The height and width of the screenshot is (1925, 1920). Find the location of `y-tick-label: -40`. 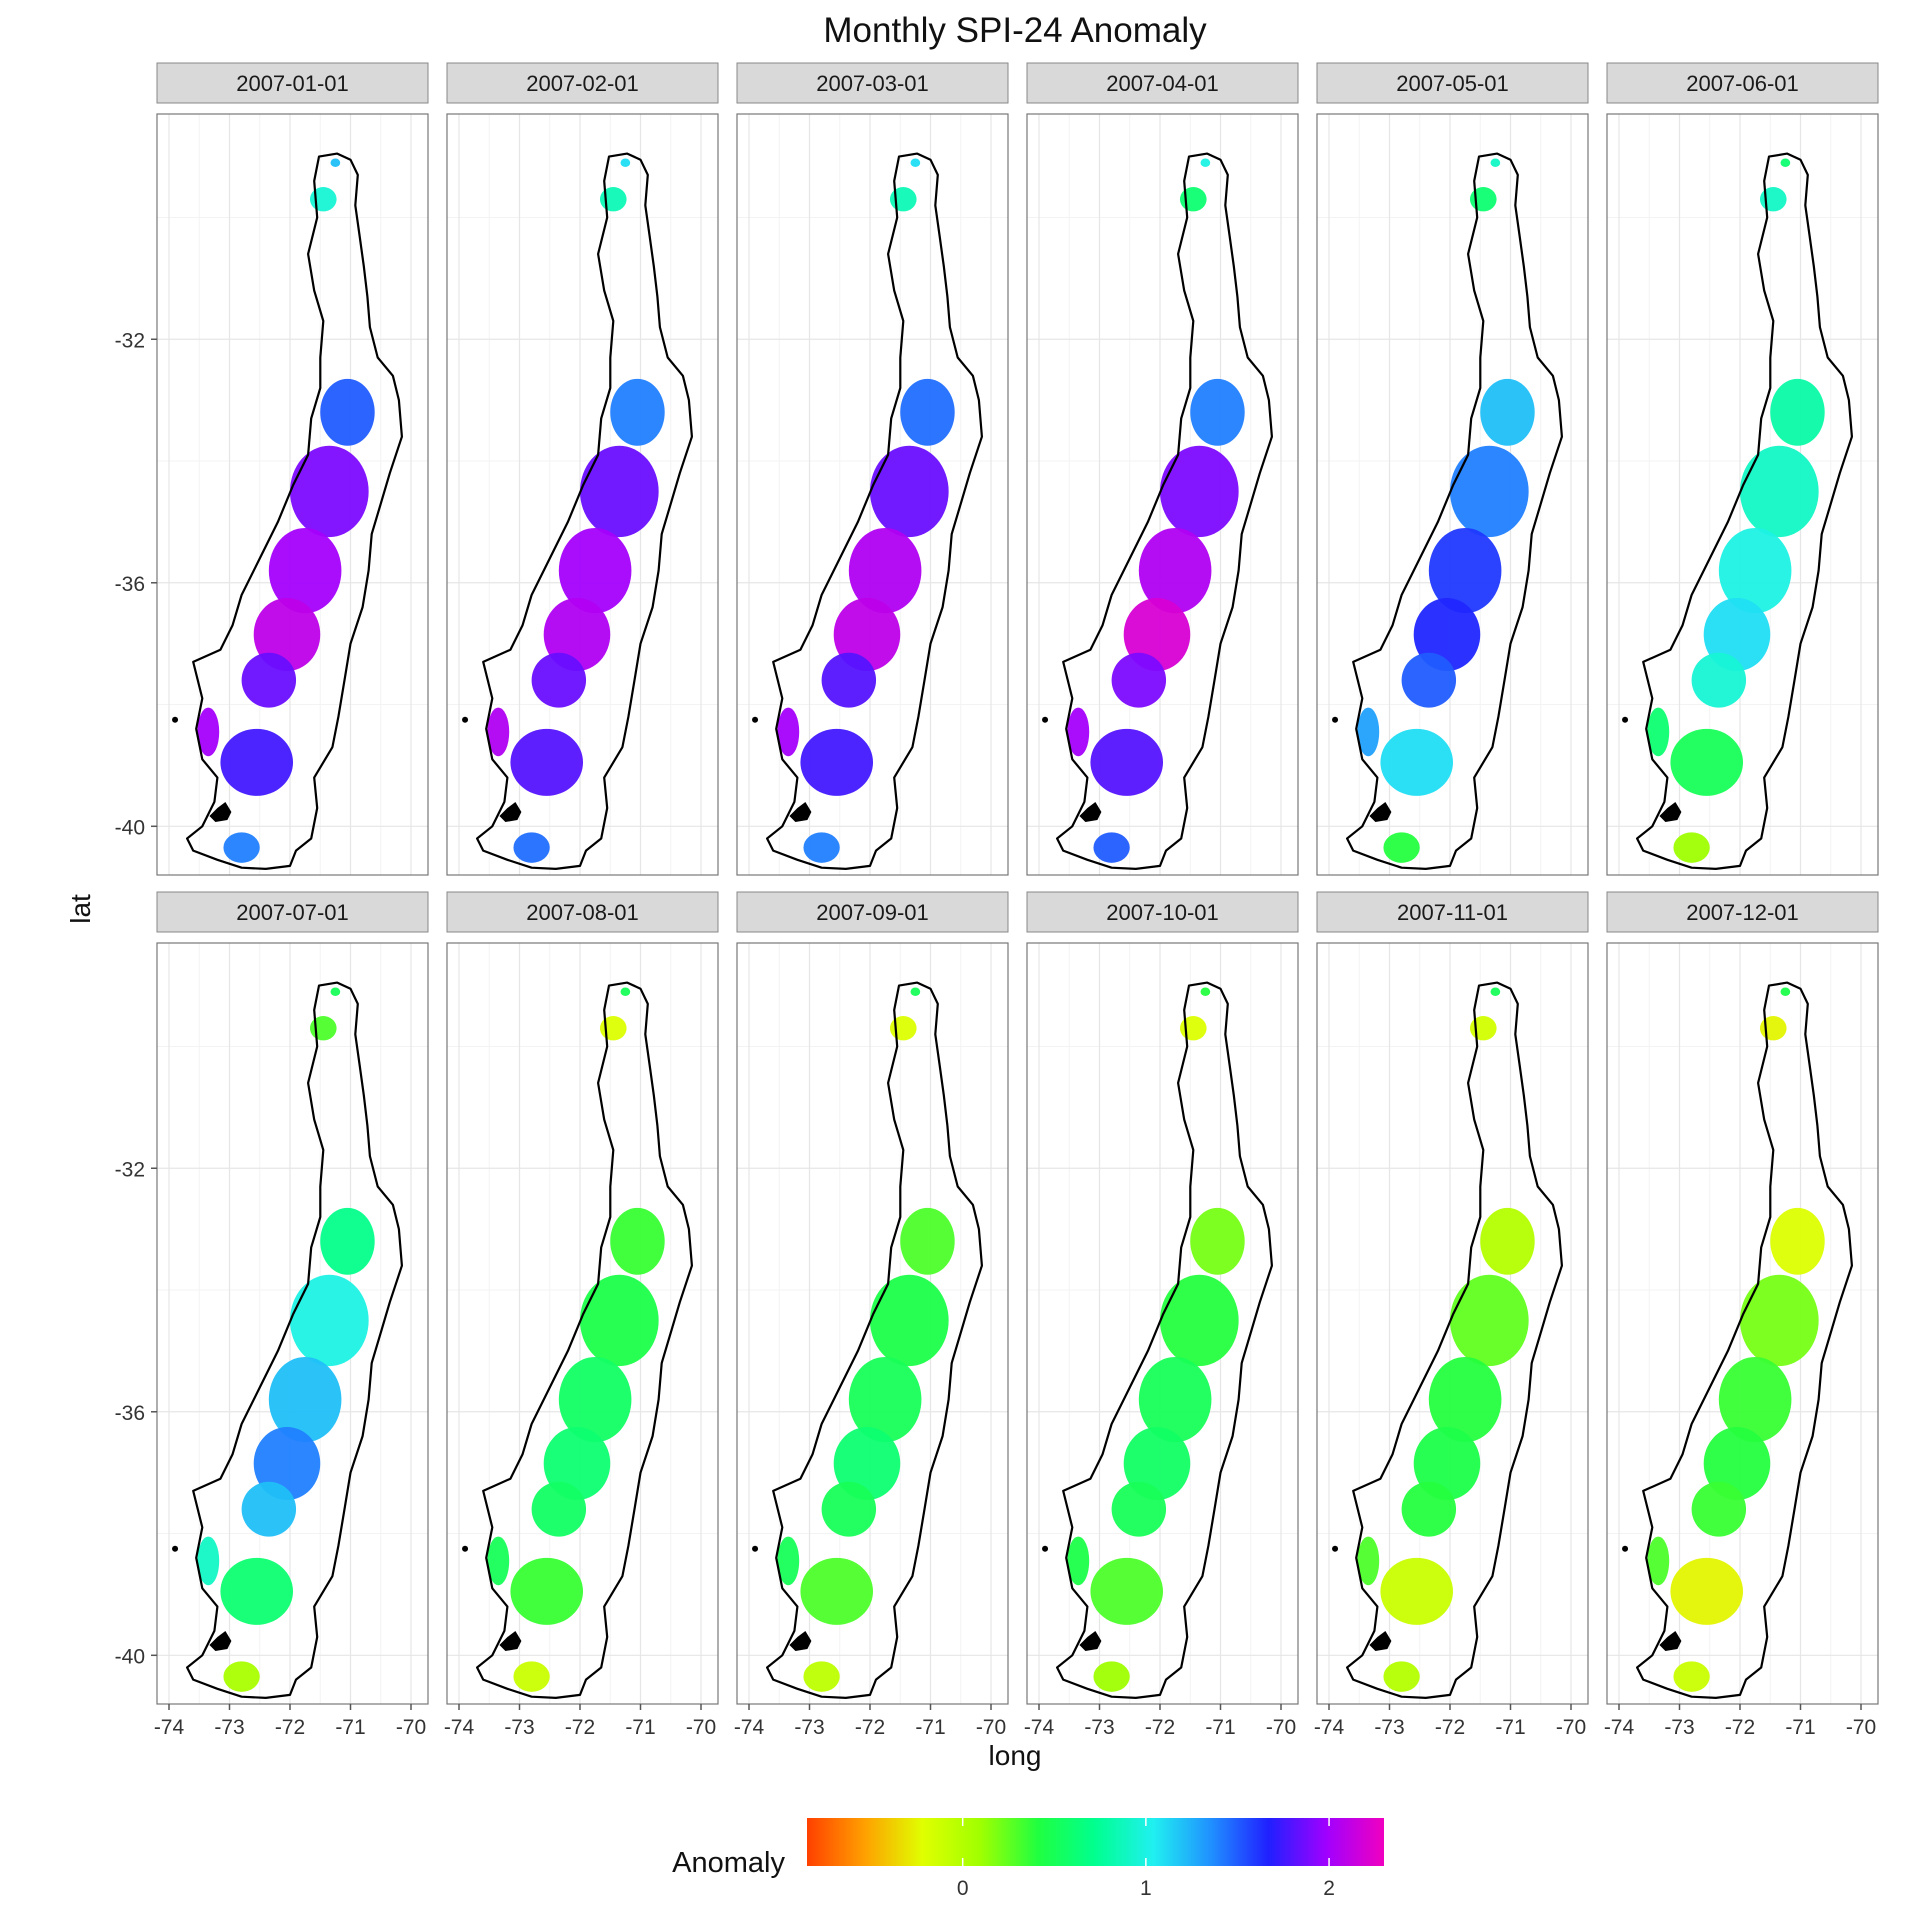

y-tick-label: -40 is located at coordinates (130, 1656).